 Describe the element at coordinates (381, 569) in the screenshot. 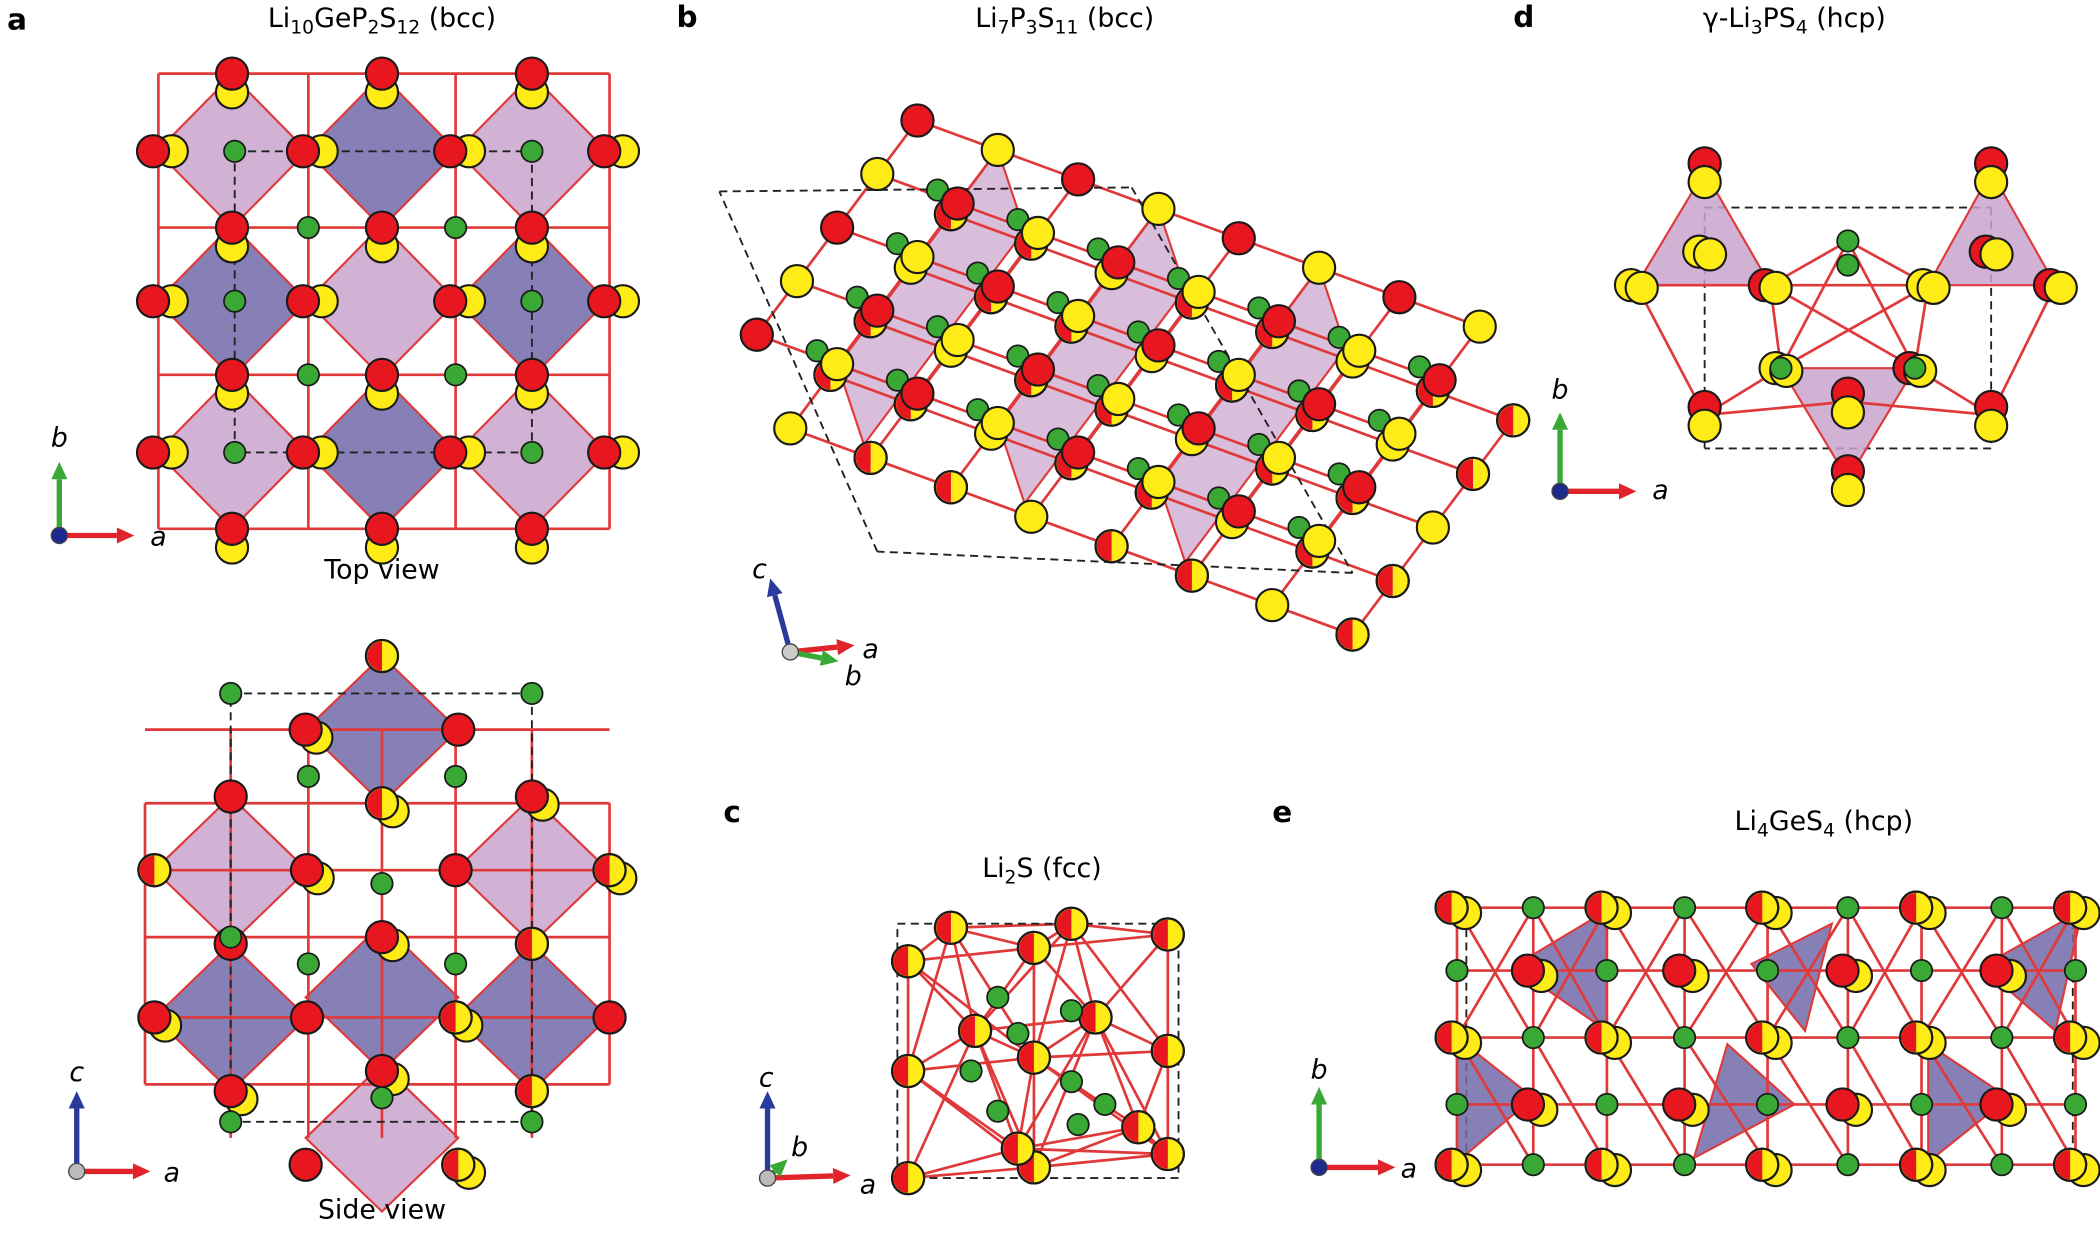

I see `view-caption: Top view` at that location.